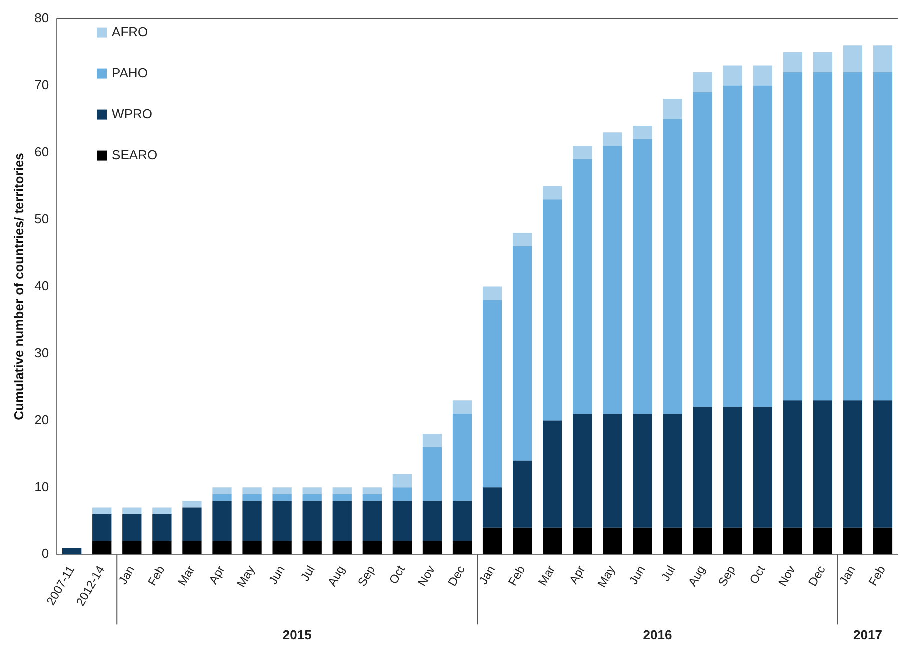 The image size is (912, 650). What do you see at coordinates (46, 554) in the screenshot?
I see `y-tick-label: 0` at bounding box center [46, 554].